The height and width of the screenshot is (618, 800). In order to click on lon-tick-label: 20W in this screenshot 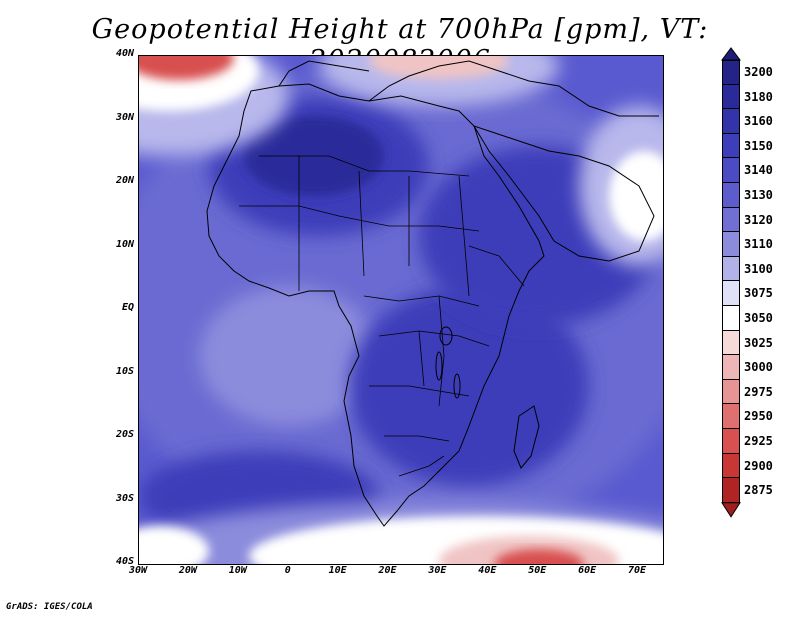, I will do `click(187, 570)`.